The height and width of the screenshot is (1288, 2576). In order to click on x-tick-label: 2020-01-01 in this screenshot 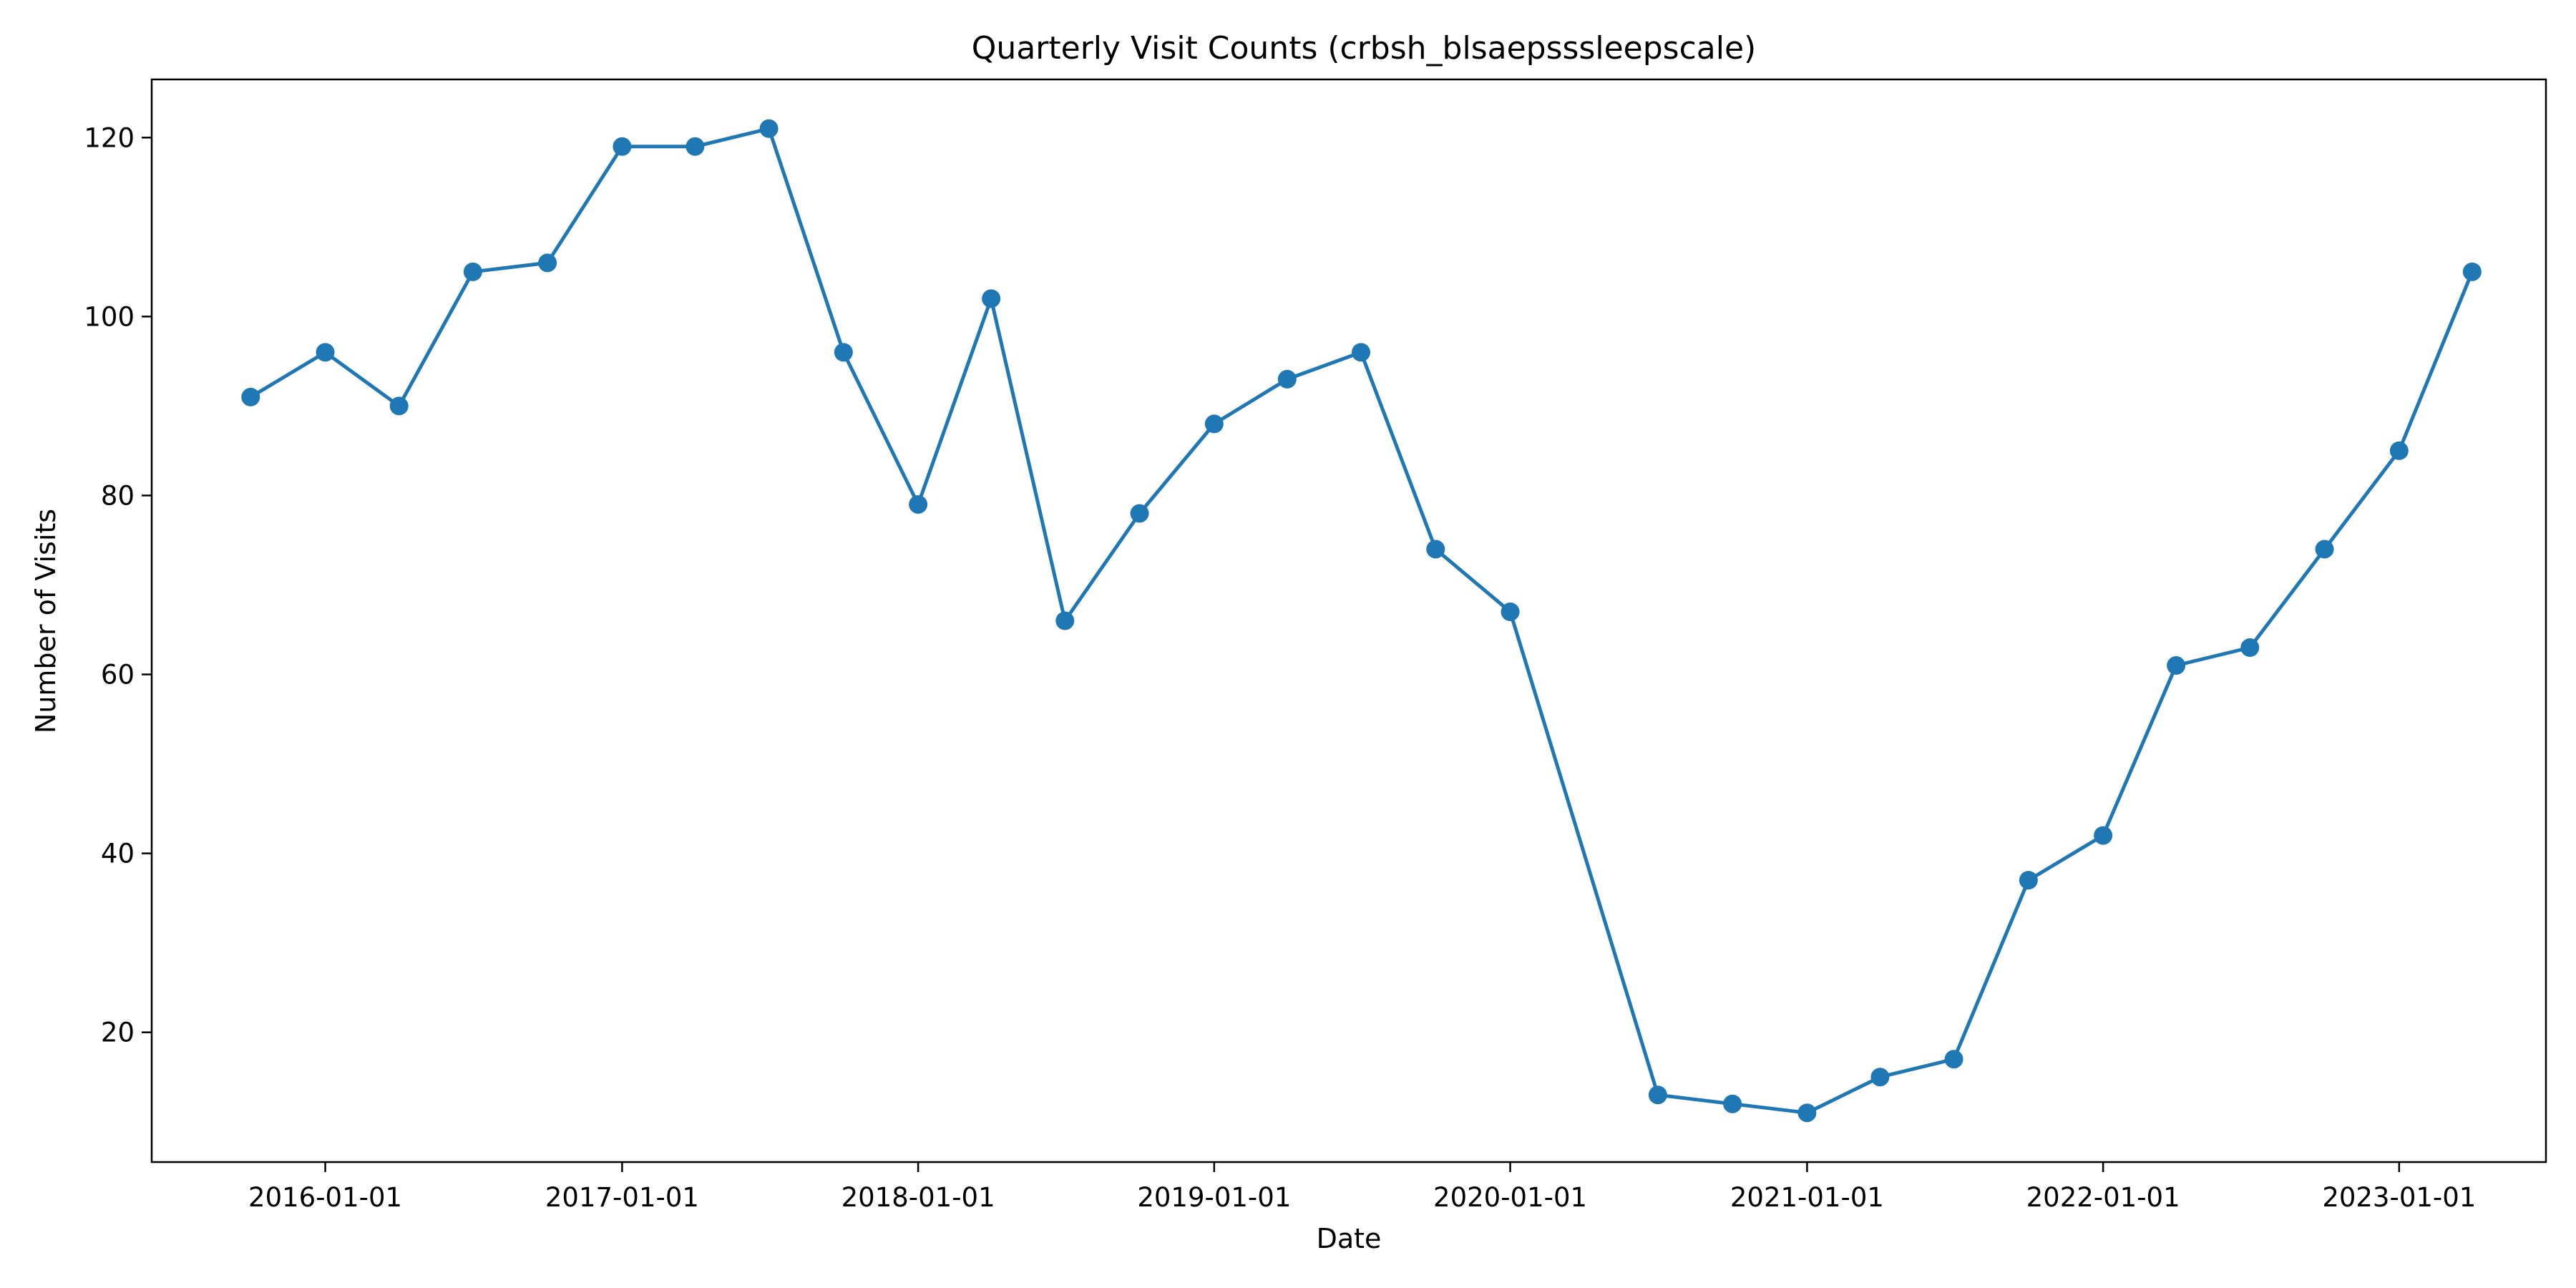, I will do `click(1510, 1197)`.